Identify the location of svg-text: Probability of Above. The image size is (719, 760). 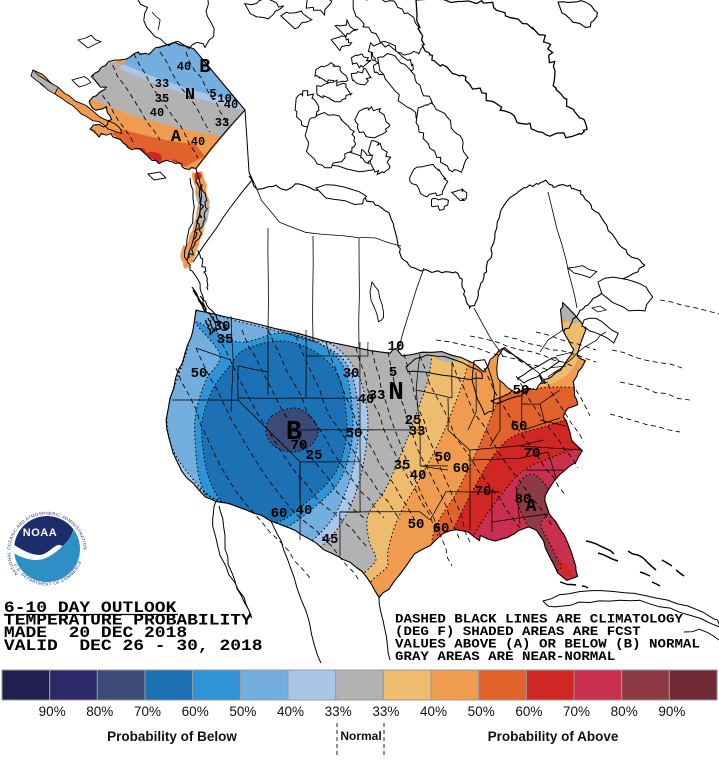
(553, 736).